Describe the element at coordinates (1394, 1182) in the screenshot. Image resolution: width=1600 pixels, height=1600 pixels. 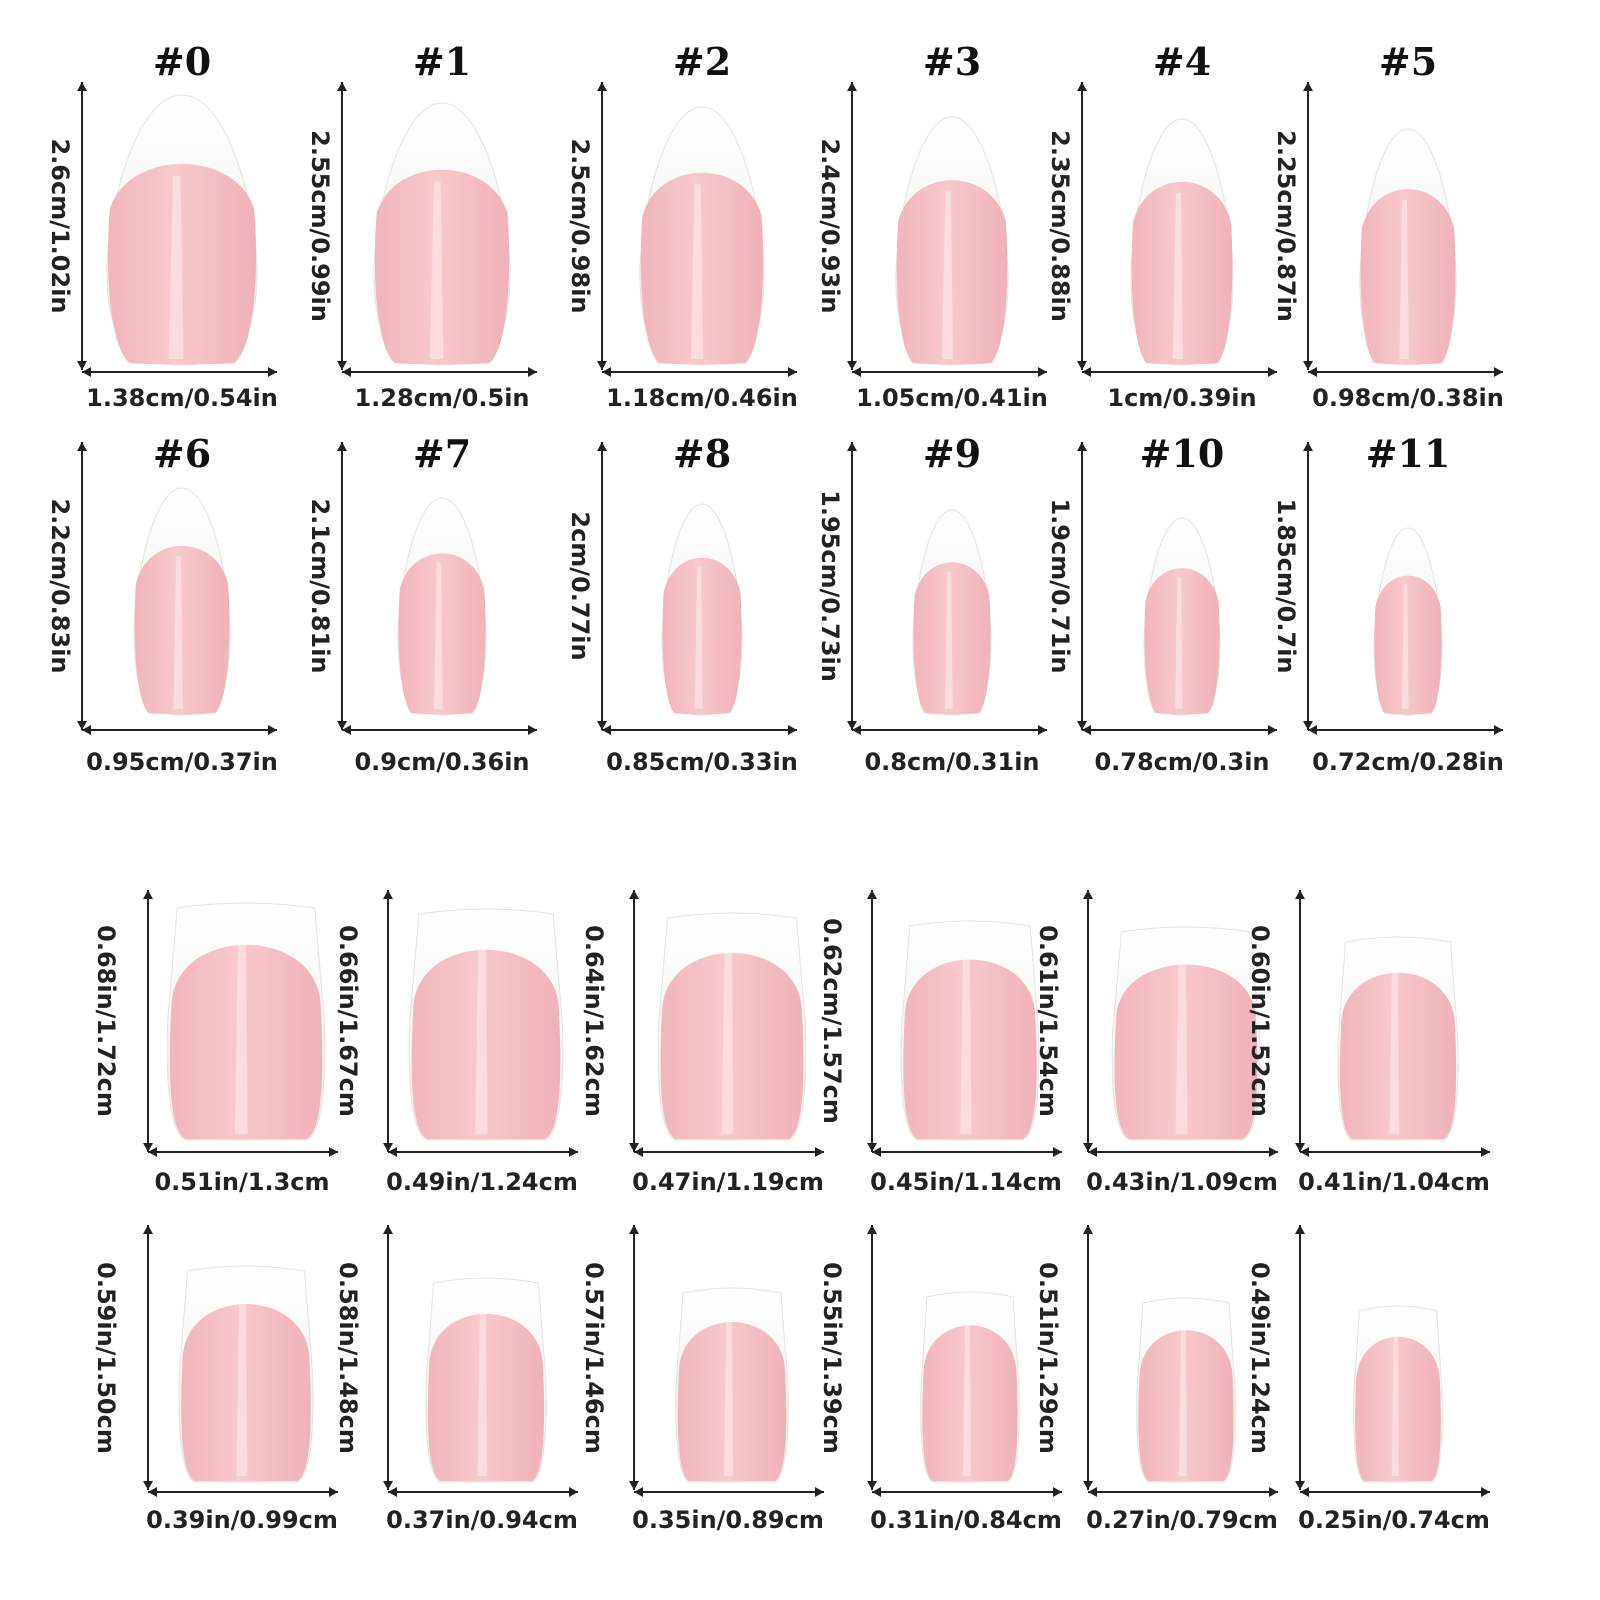
I see `width-label: 0.41in/1.04cm` at that location.